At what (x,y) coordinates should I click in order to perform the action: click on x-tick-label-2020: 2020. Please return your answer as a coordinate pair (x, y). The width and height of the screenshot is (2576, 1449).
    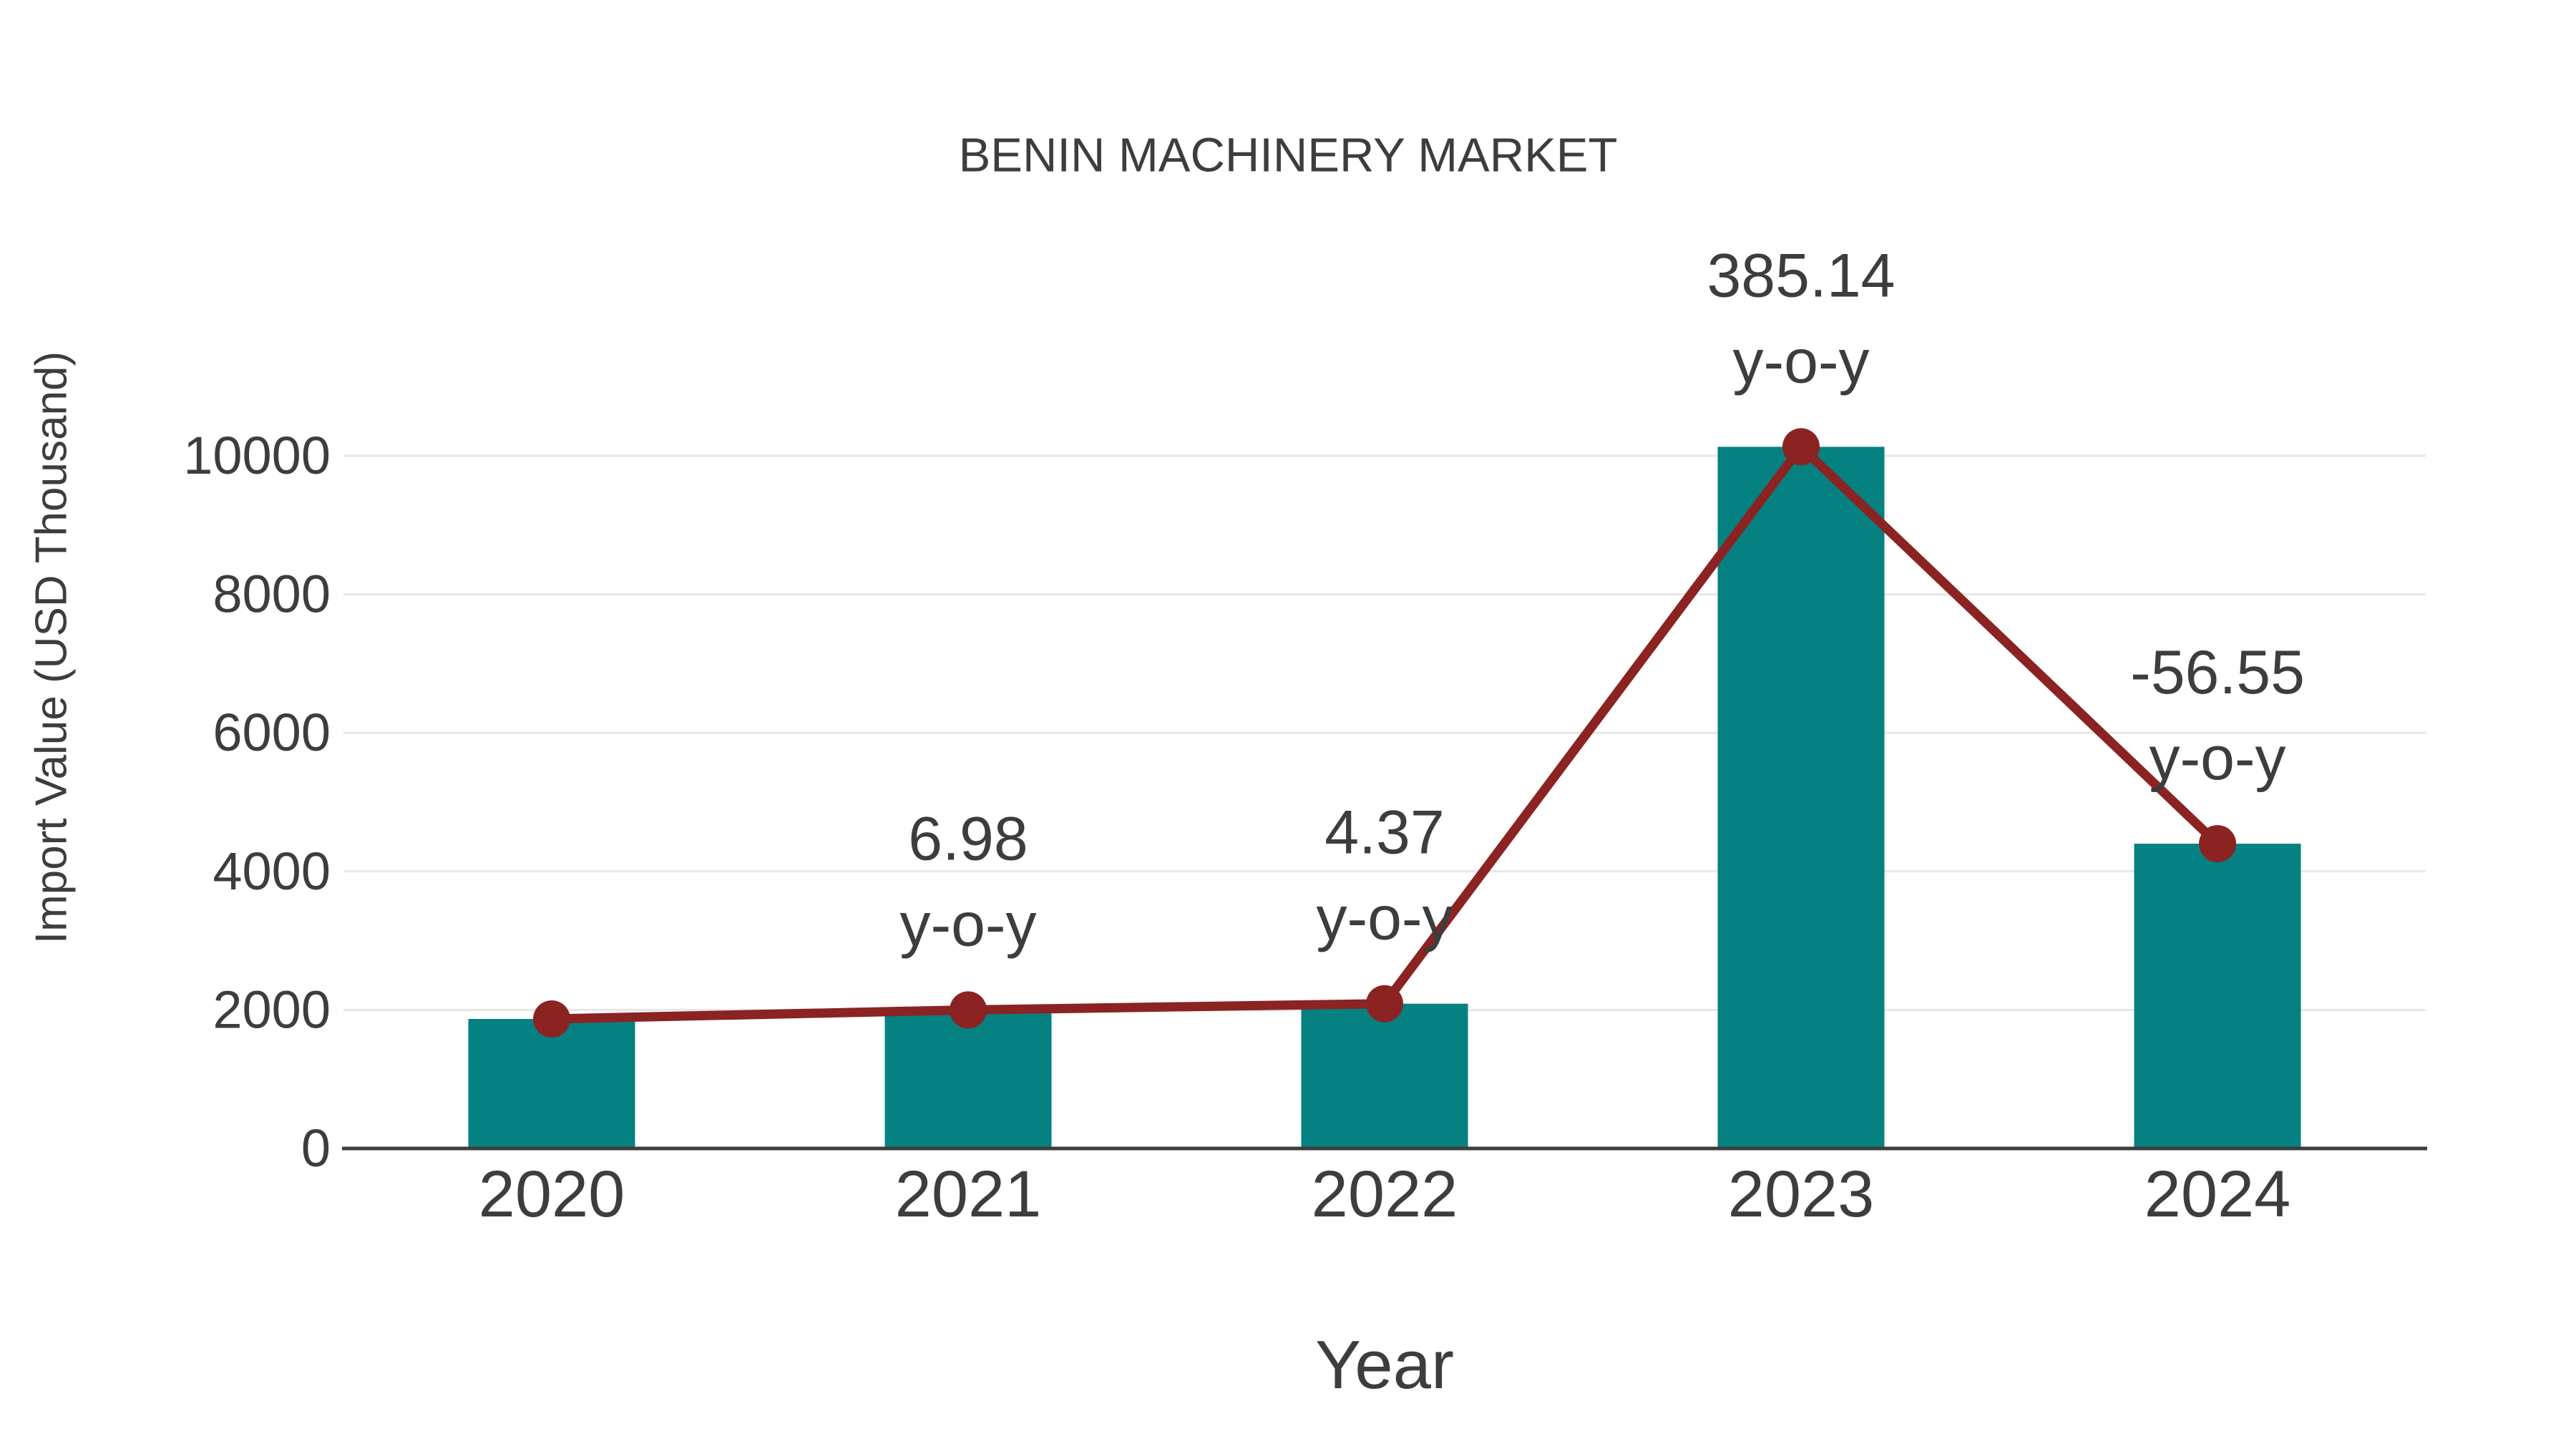
    Looking at the image, I should click on (552, 1194).